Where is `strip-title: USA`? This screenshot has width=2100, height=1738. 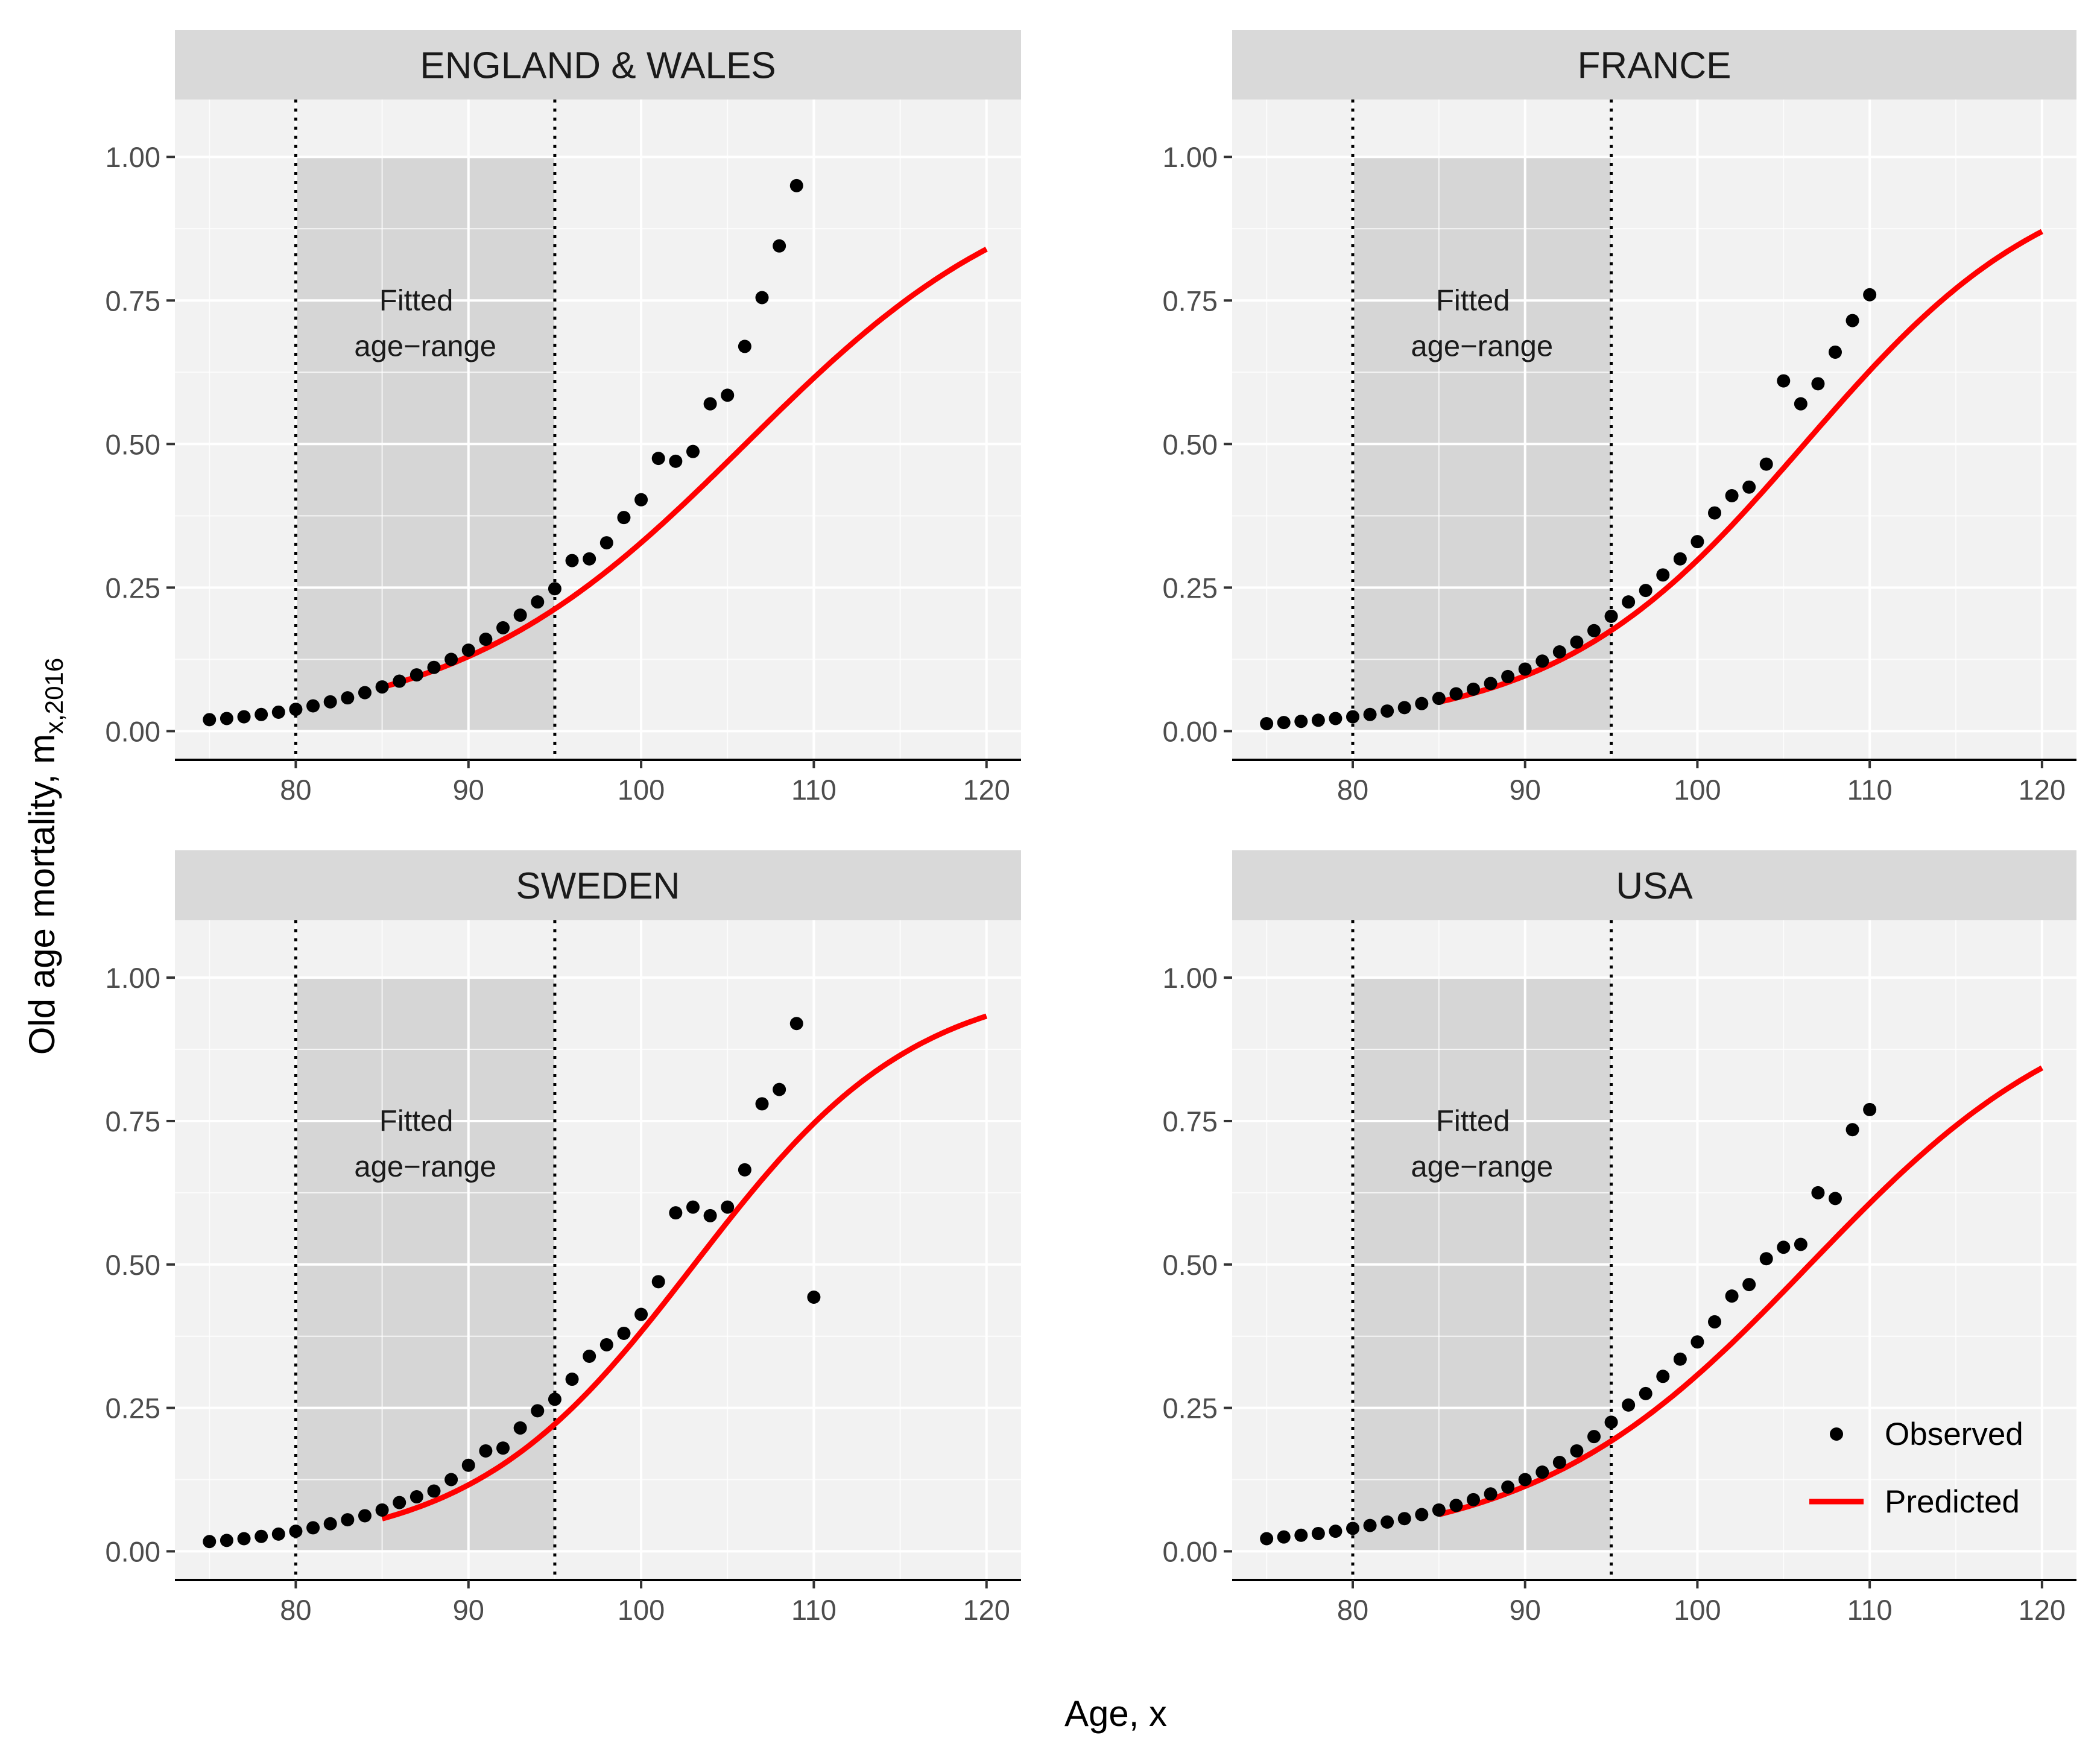 strip-title: USA is located at coordinates (1654, 886).